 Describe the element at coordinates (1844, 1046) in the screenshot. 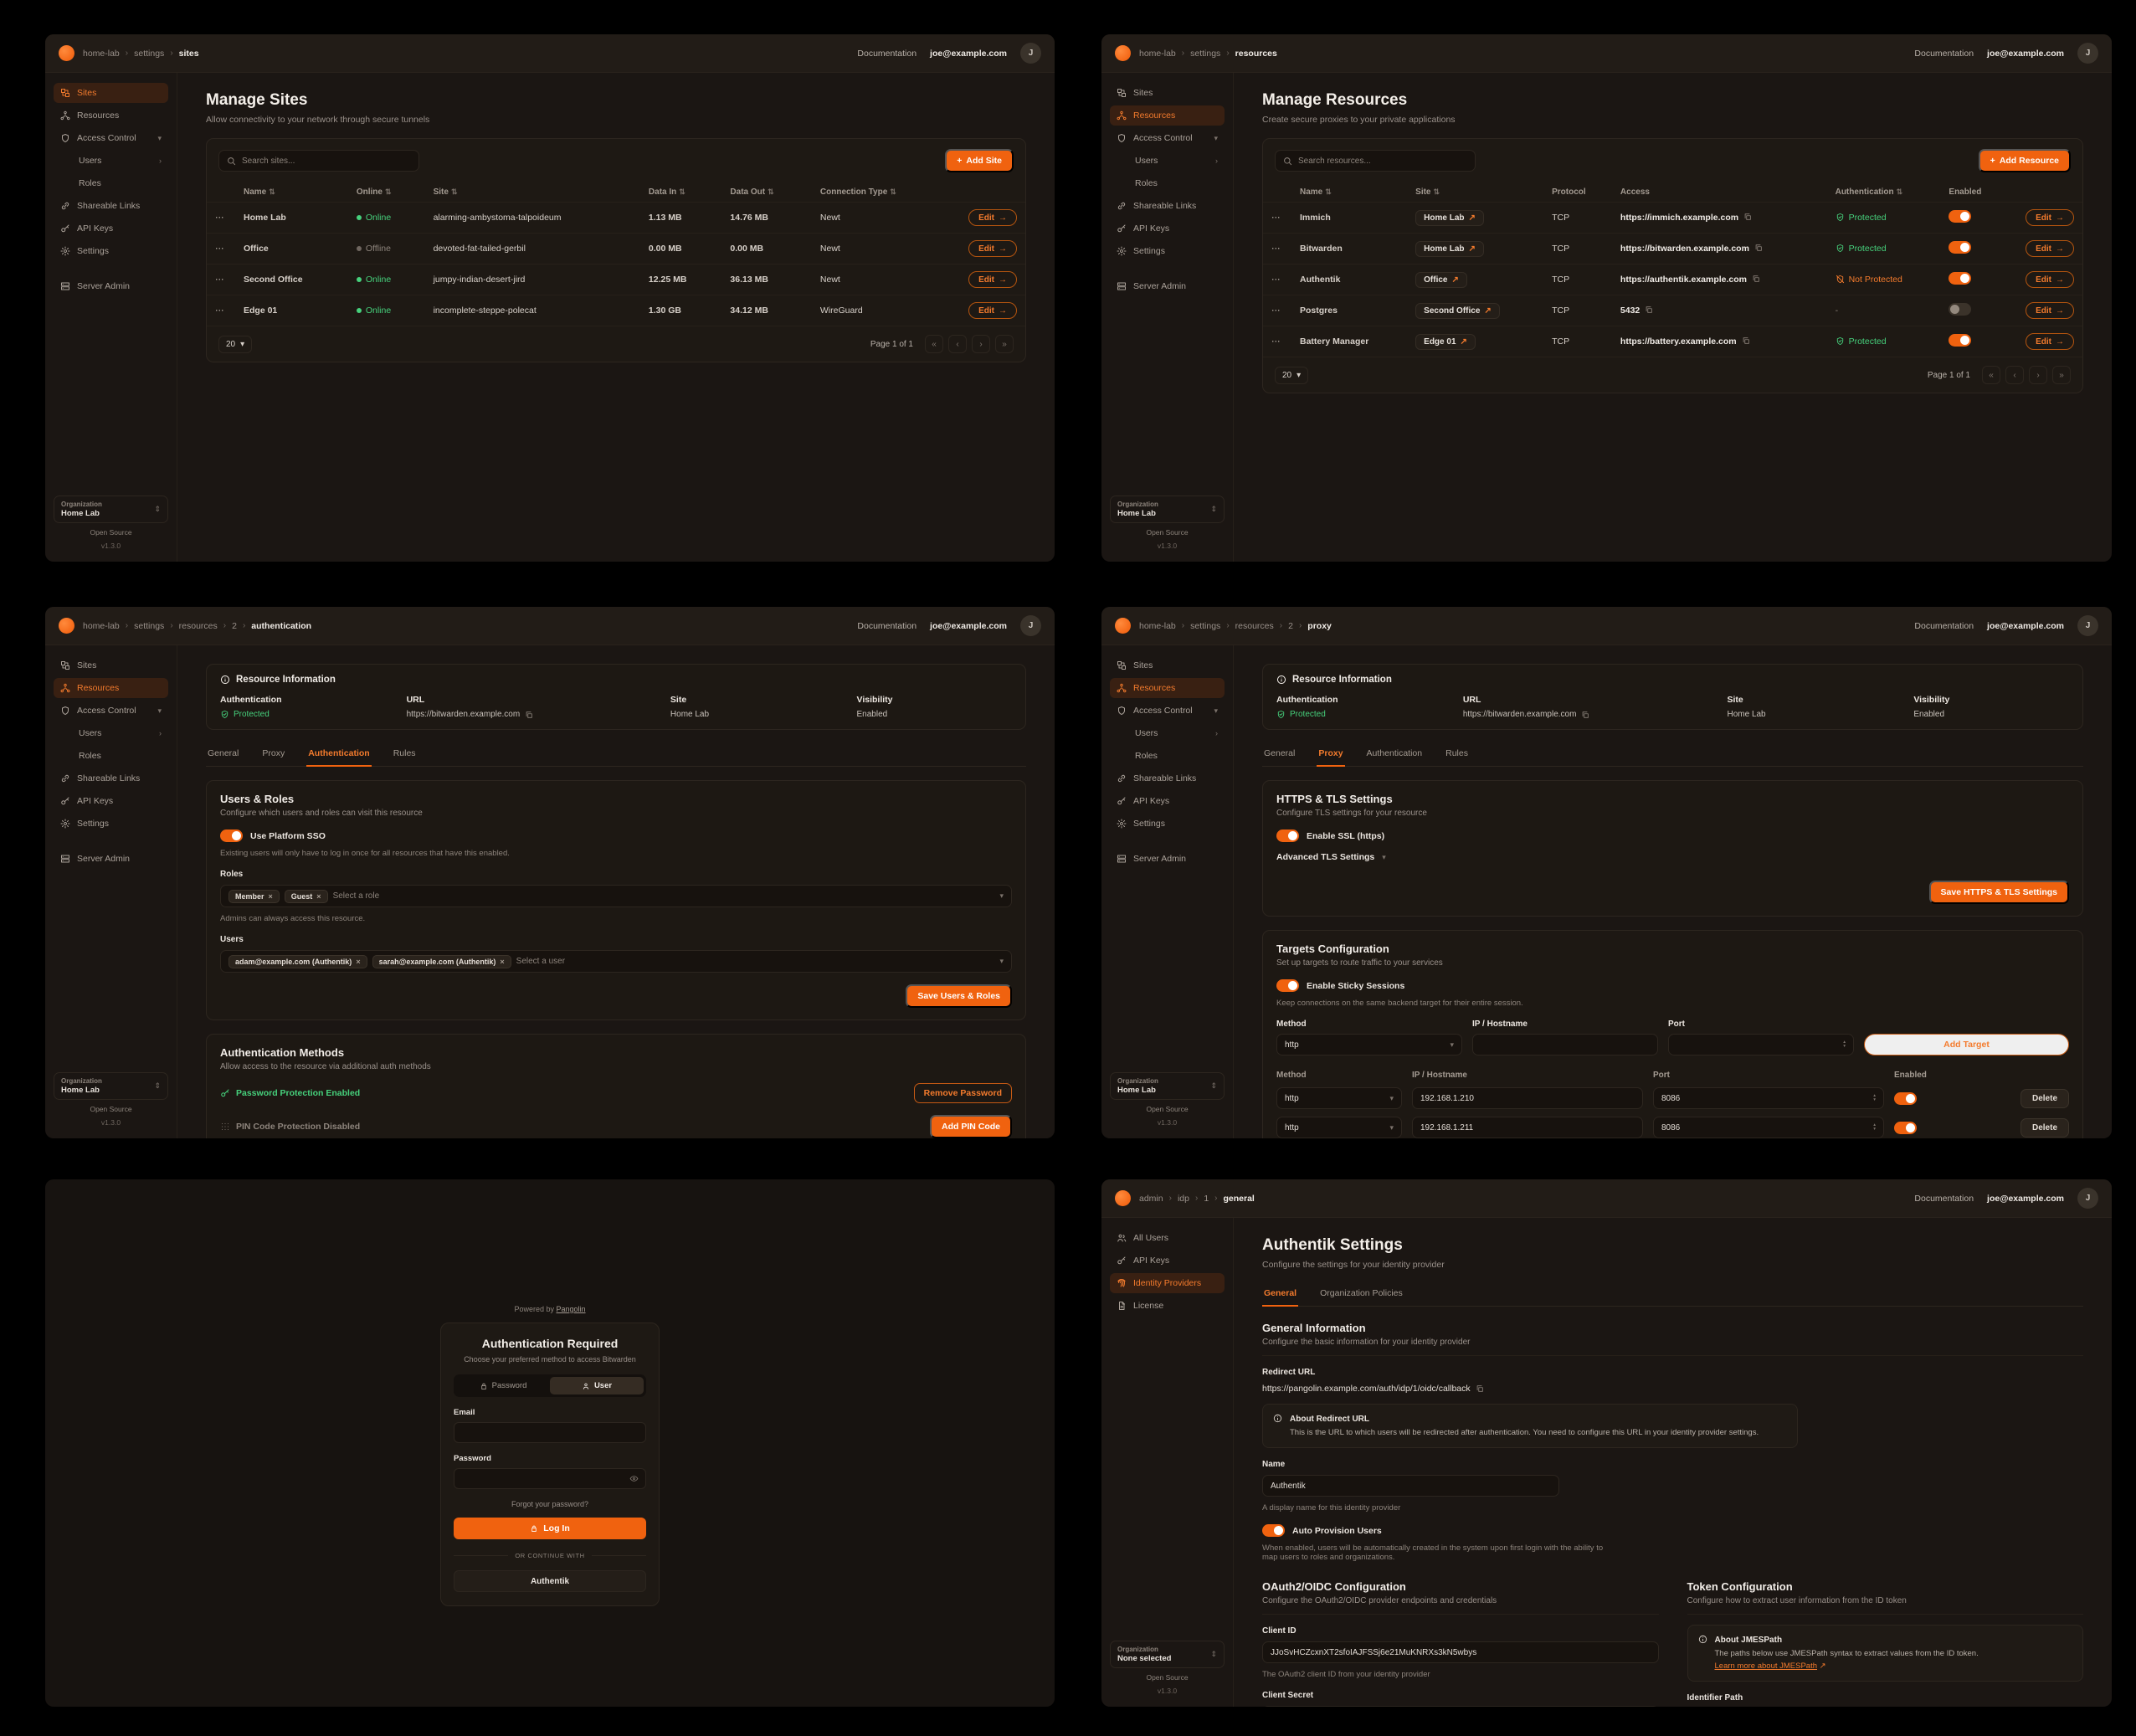

I see `step-down-icon: ▾` at that location.